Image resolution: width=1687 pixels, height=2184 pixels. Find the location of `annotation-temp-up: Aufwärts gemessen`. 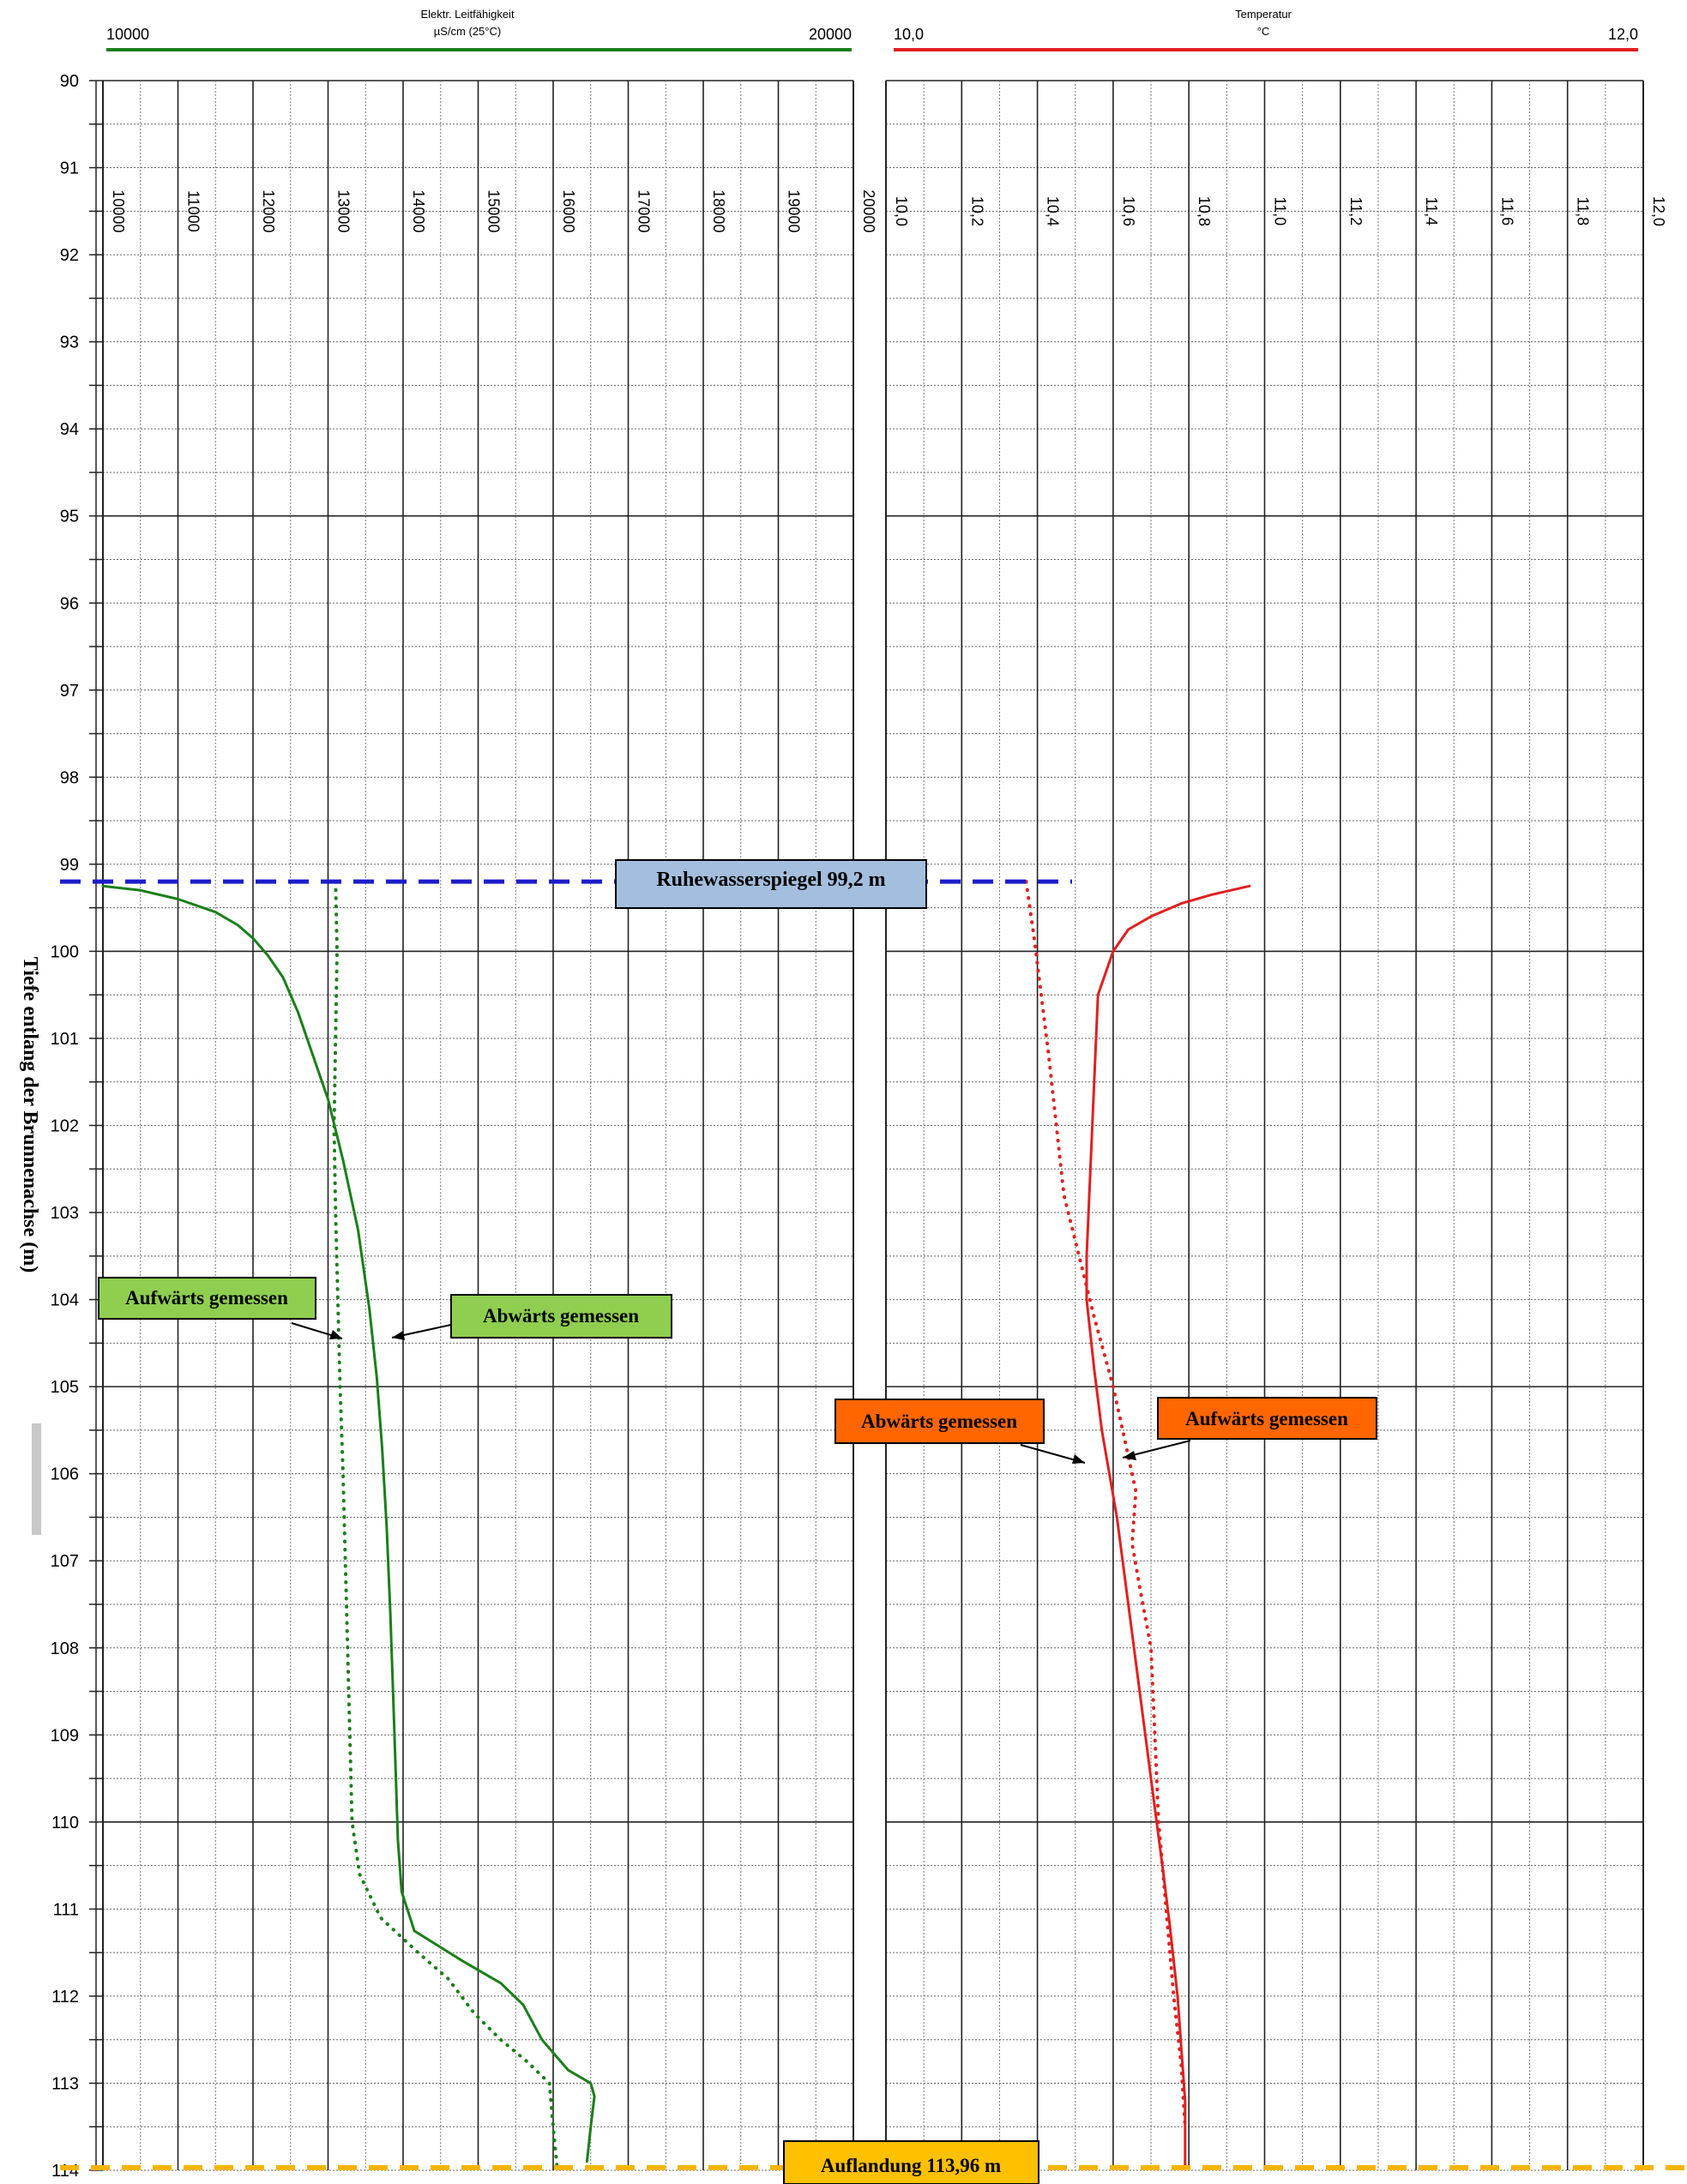

annotation-temp-up: Aufwärts gemessen is located at coordinates (1250, 1428).